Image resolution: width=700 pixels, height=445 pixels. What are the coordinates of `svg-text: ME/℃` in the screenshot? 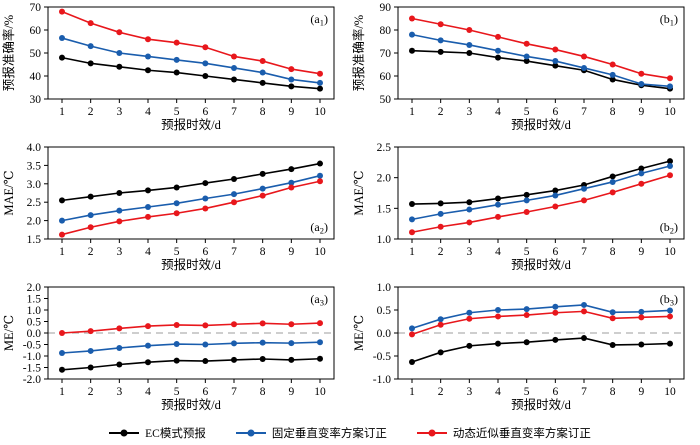 It's located at (359, 333).